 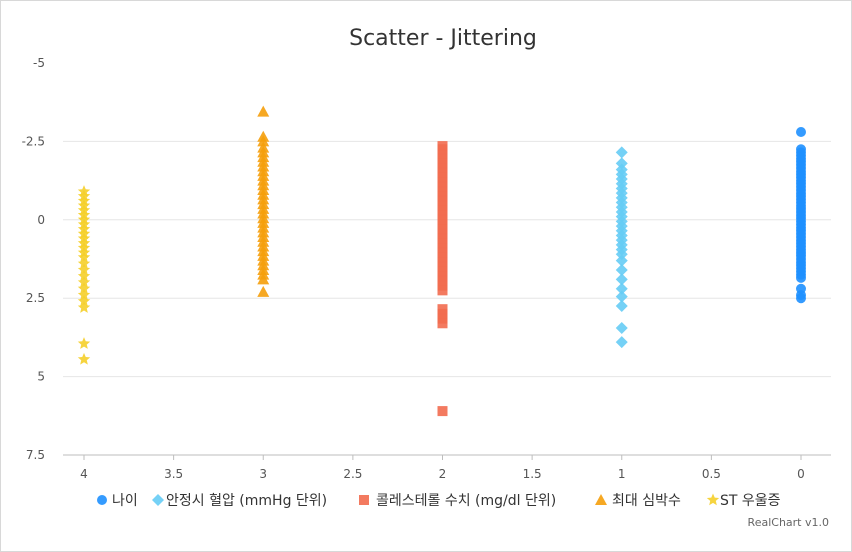 I want to click on x-tick-label: 2.5, so click(x=352, y=474).